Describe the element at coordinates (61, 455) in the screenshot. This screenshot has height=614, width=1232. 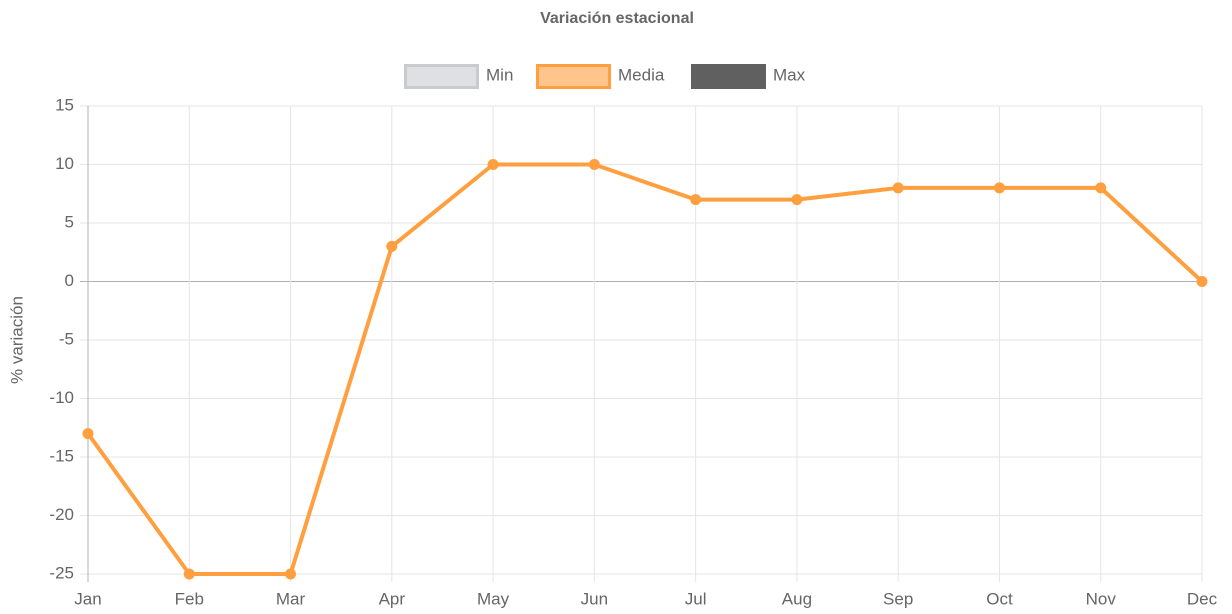
I see `y-tick-label: -15` at that location.